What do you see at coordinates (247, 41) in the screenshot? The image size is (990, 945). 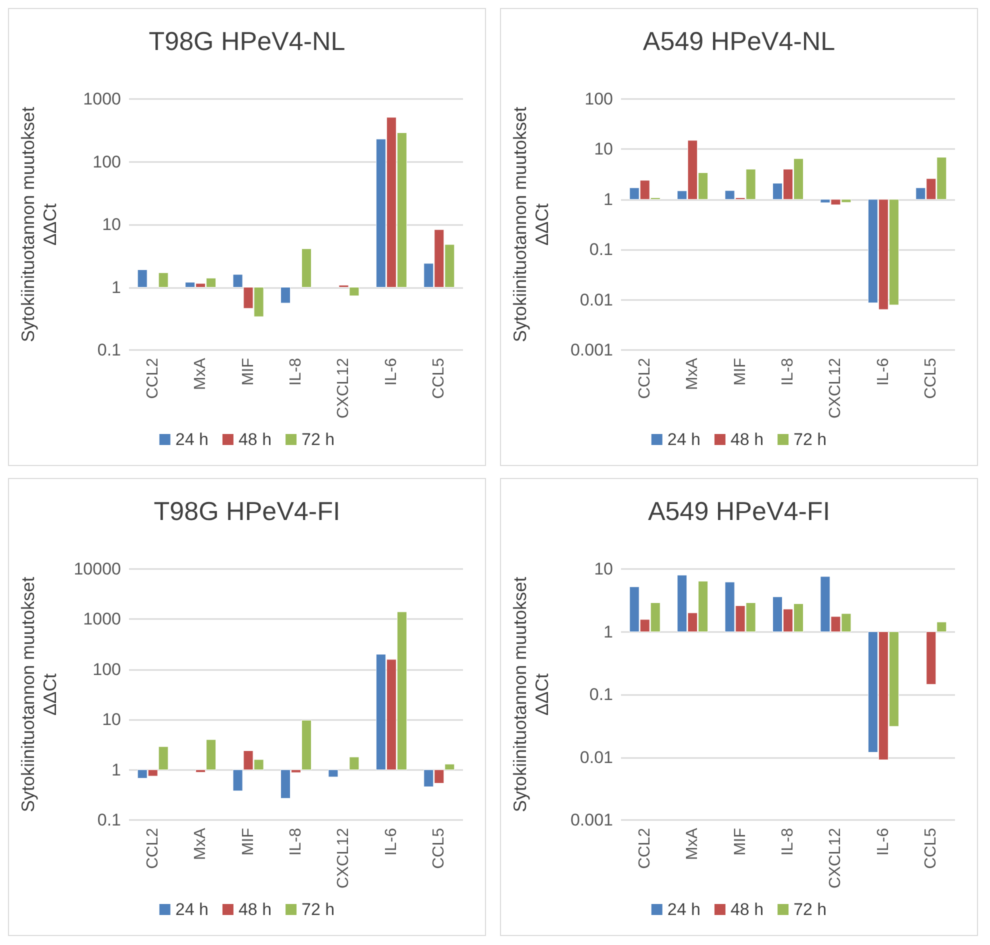 I see `chart-title: T98G HPeV4-NL` at bounding box center [247, 41].